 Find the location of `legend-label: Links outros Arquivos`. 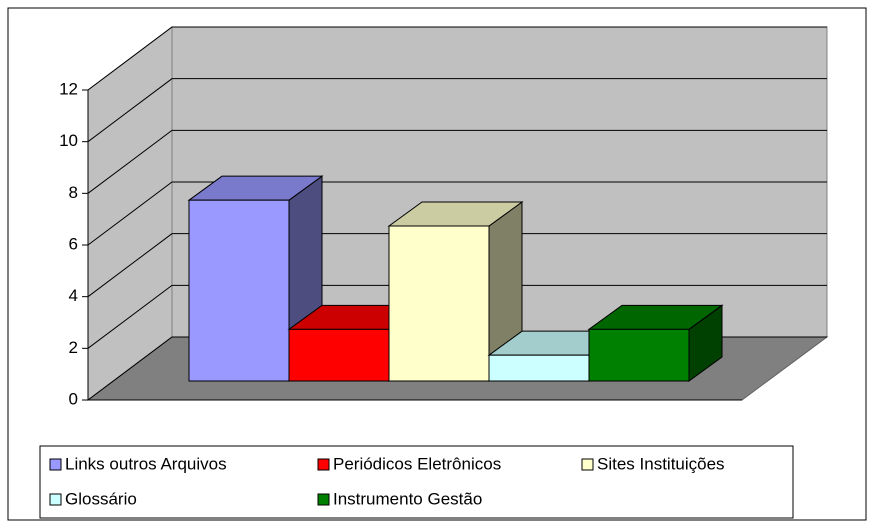

legend-label: Links outros Arquivos is located at coordinates (146, 463).